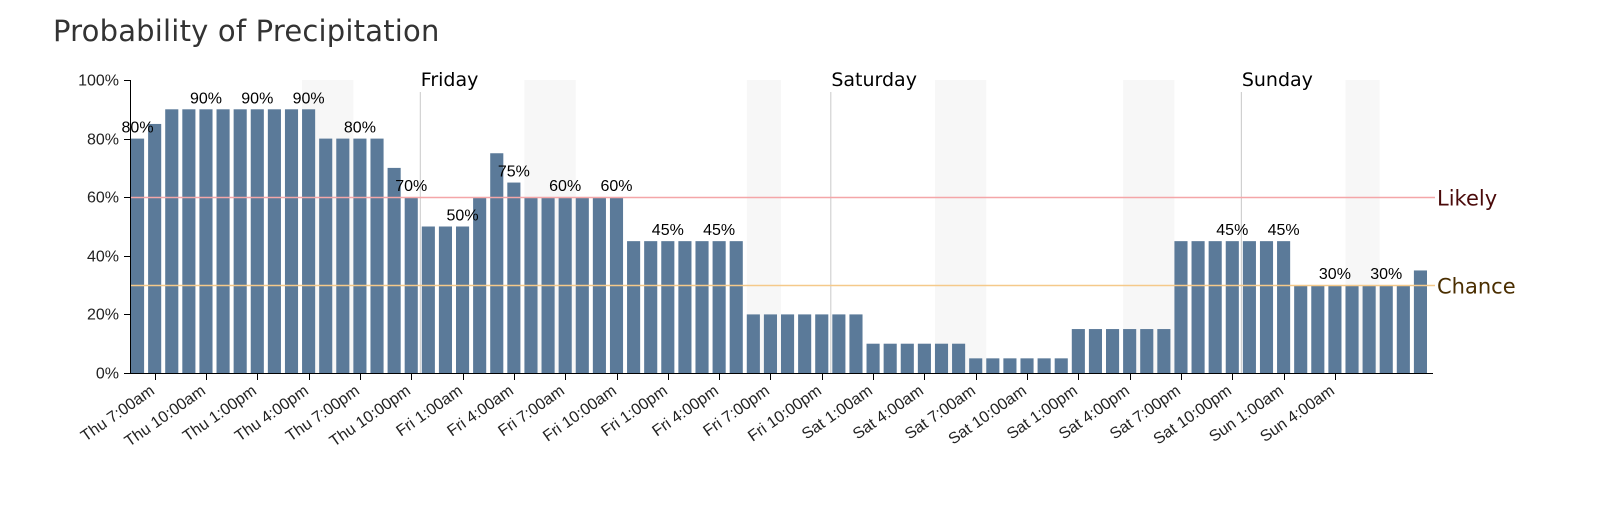 This screenshot has width=1610, height=516. I want to click on y-tick-label: 60%, so click(103, 198).